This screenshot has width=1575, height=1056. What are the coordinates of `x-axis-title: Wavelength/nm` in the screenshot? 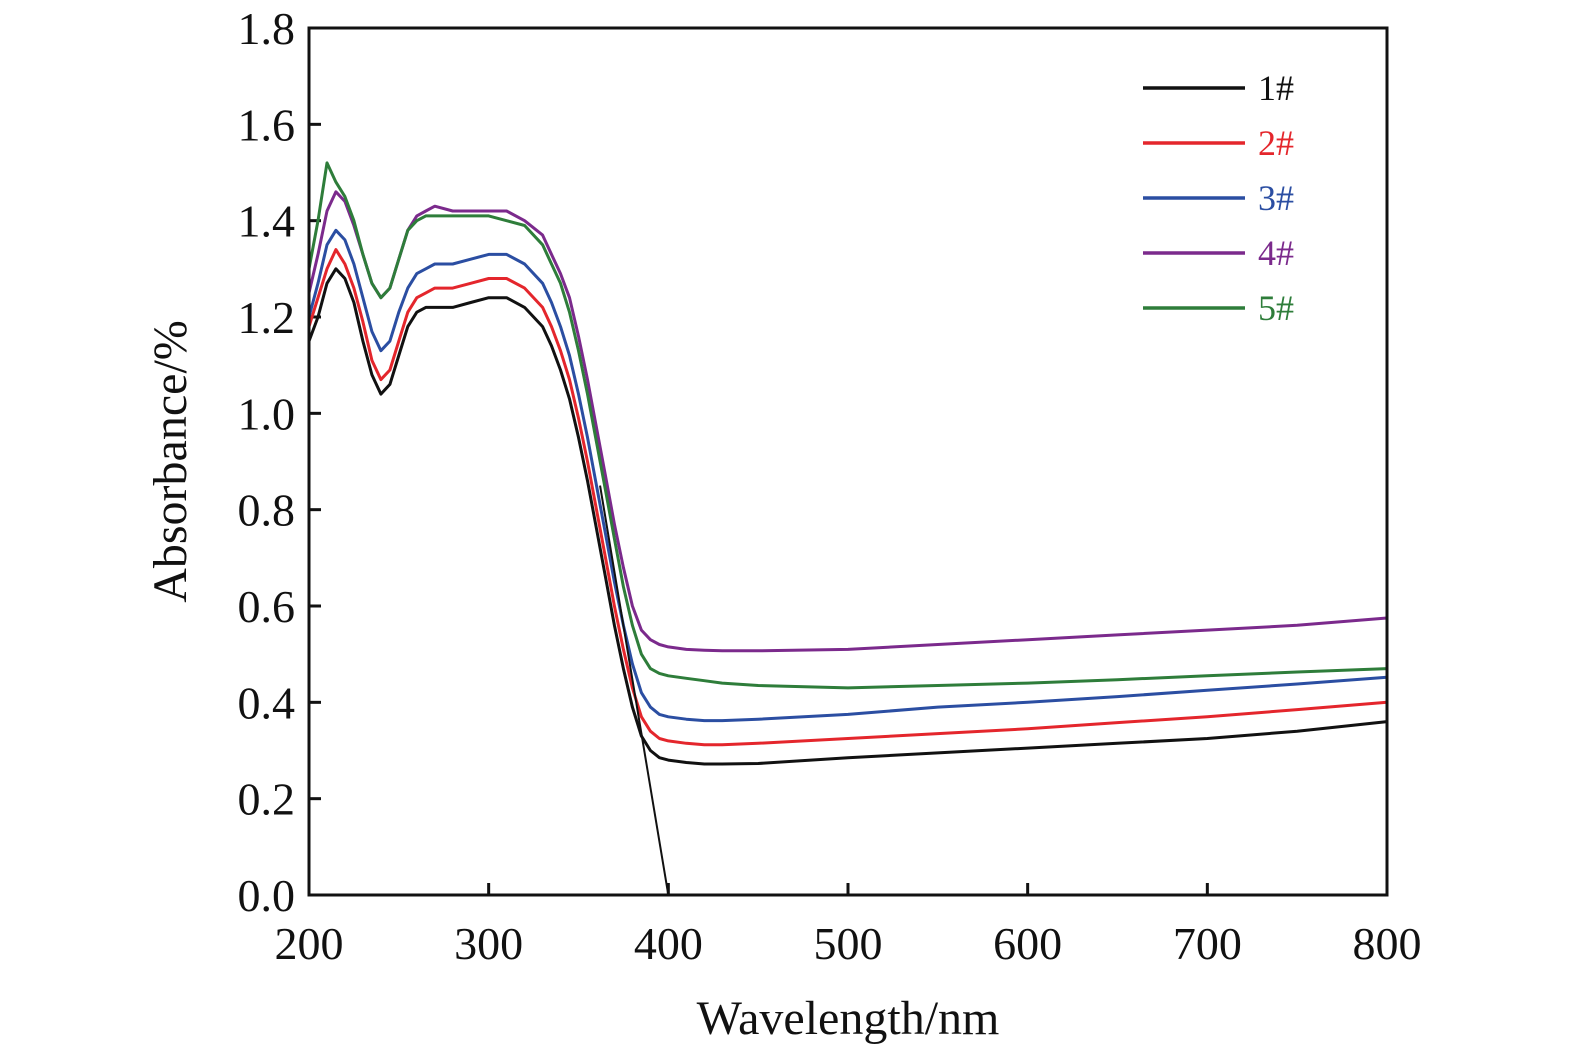 It's located at (848, 1018).